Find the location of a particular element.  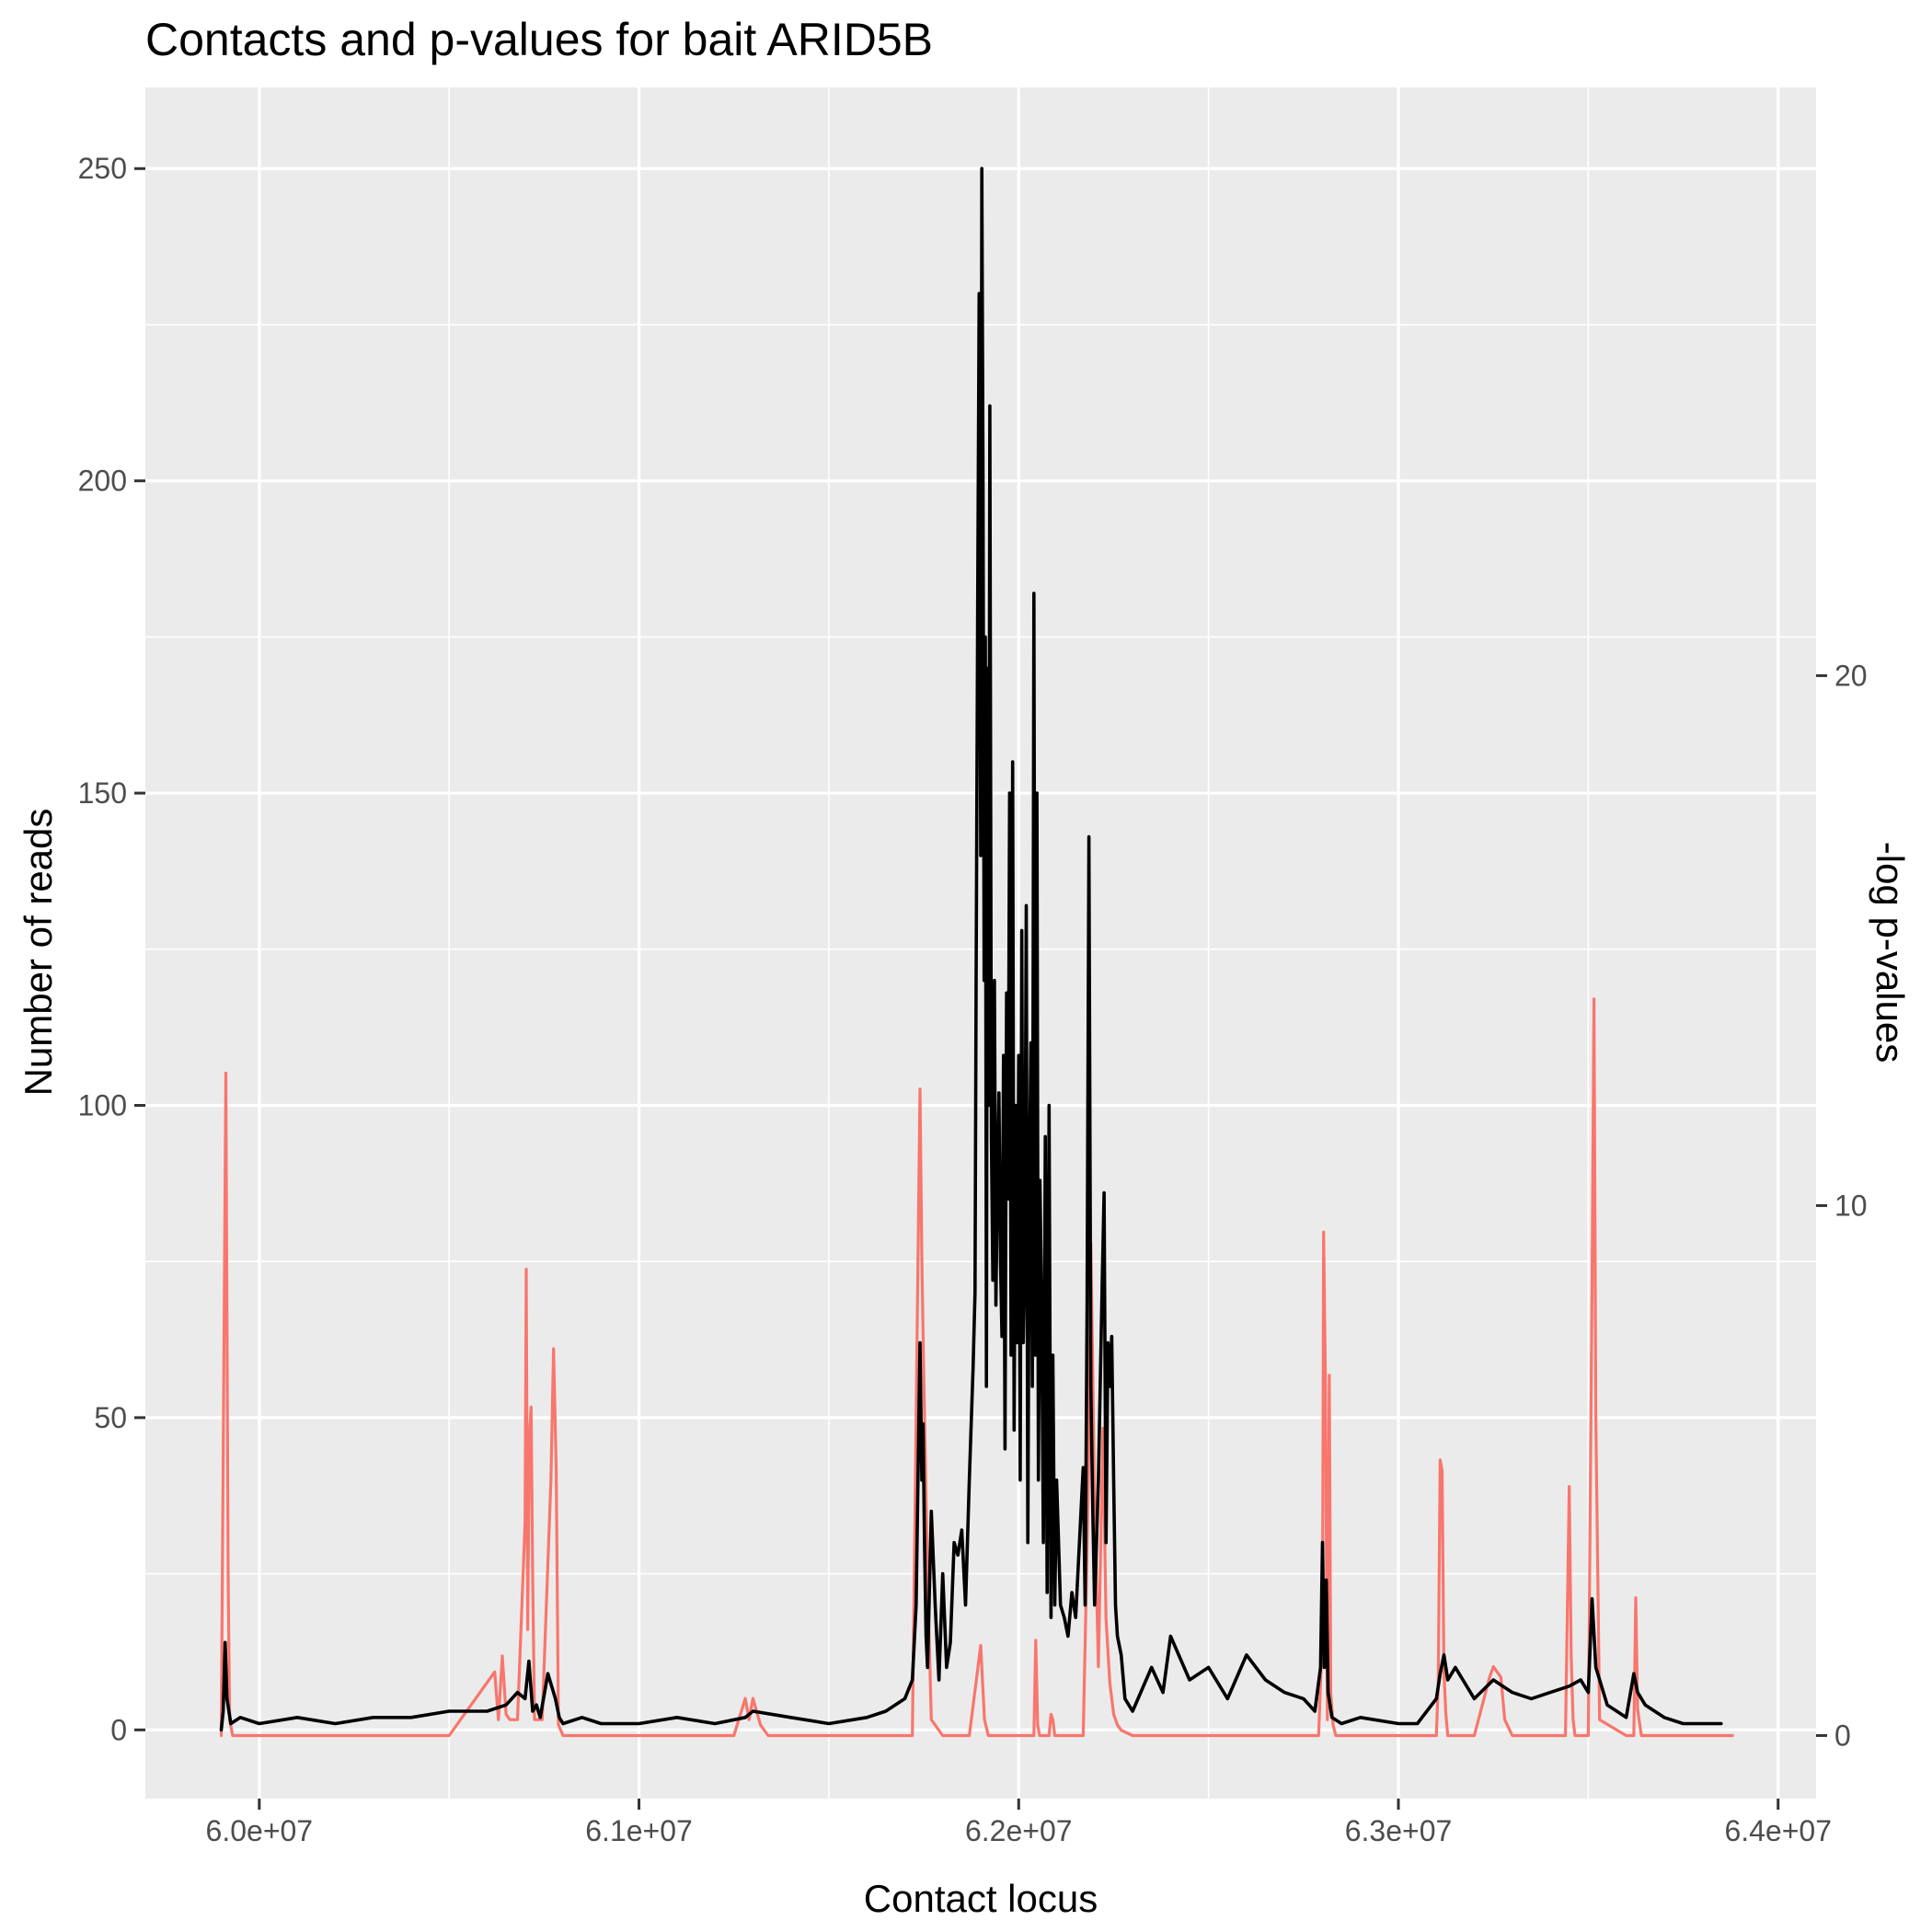

y2-tick-label: 10 is located at coordinates (1851, 1205).